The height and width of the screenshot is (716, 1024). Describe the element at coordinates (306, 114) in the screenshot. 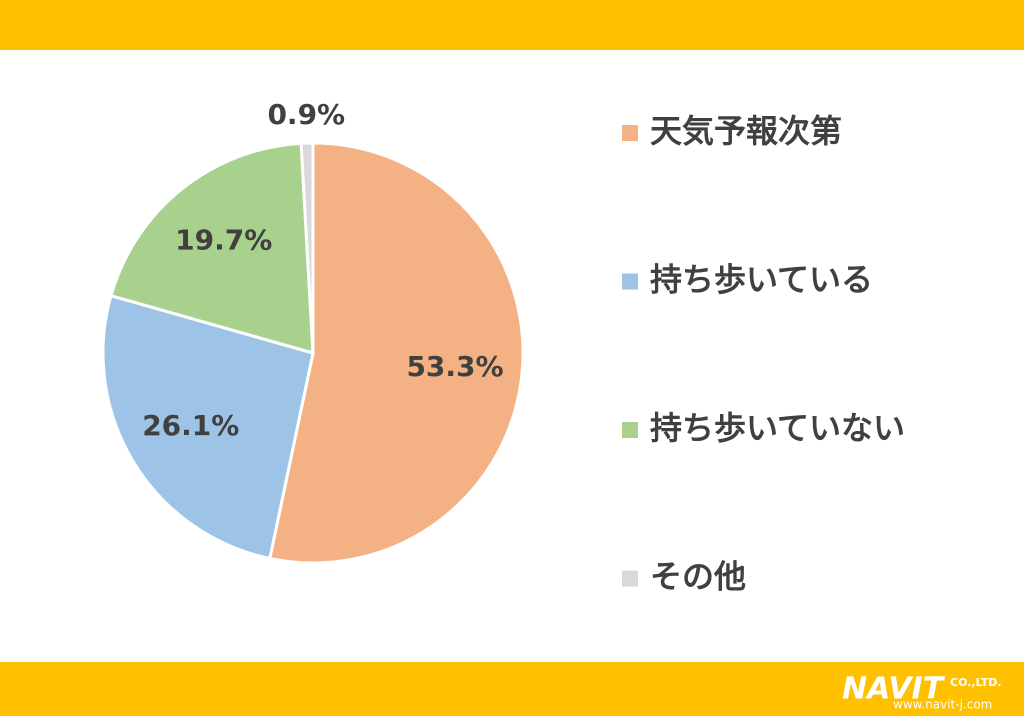

I see `data-label: 0.9%` at that location.